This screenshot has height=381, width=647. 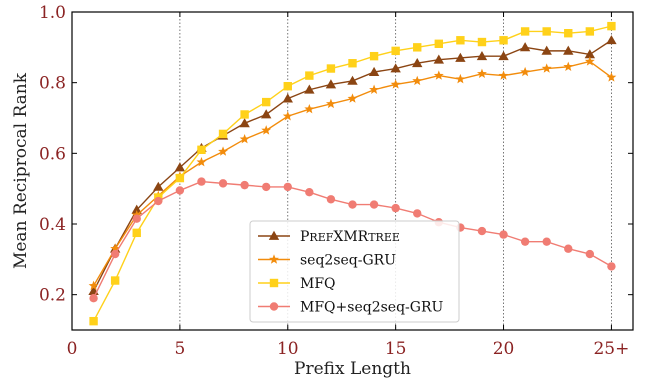 What do you see at coordinates (52, 296) in the screenshot?
I see `y-tick-label: 0.2` at bounding box center [52, 296].